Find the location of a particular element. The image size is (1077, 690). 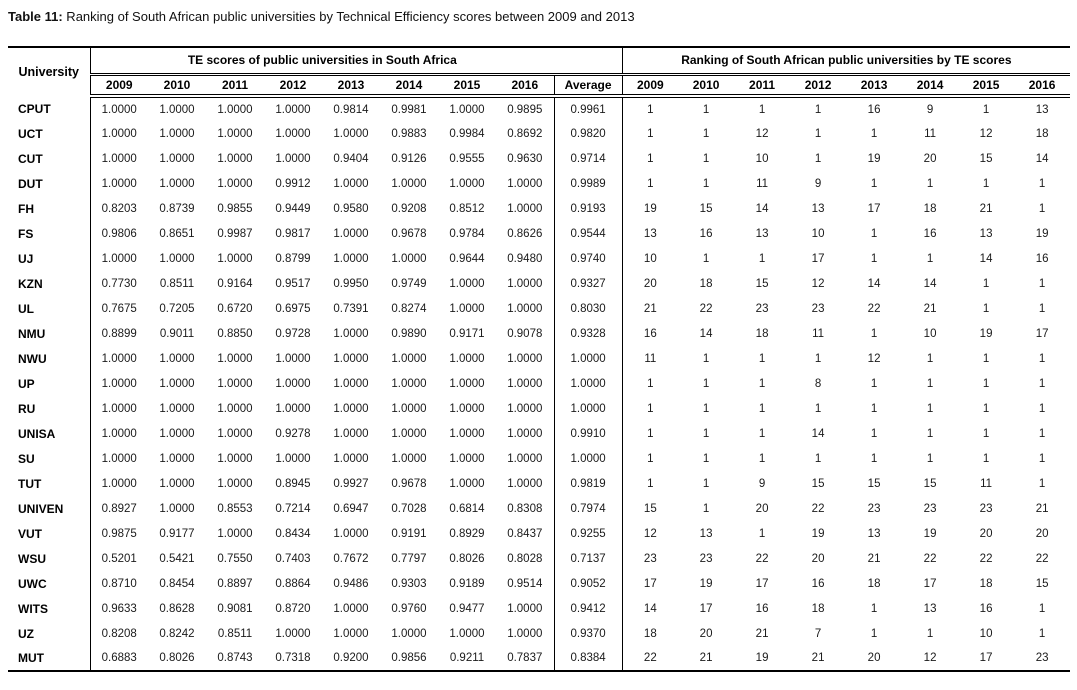

te-score-cell: 0.9630 is located at coordinates (525, 158).